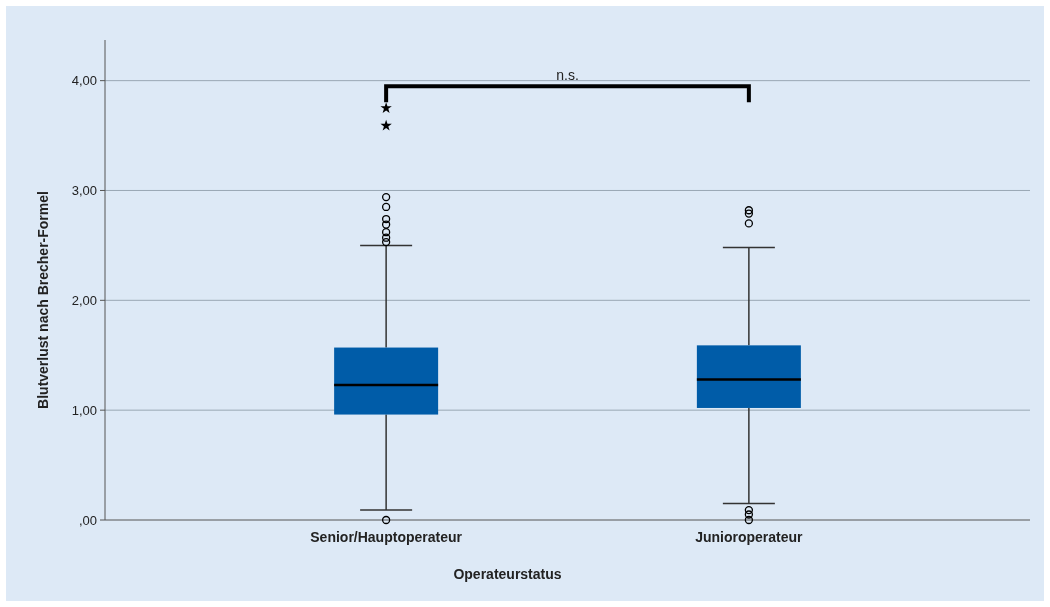 The image size is (1050, 607). What do you see at coordinates (386, 537) in the screenshot?
I see `x-tick-label: Senior/Hauptoperateur` at bounding box center [386, 537].